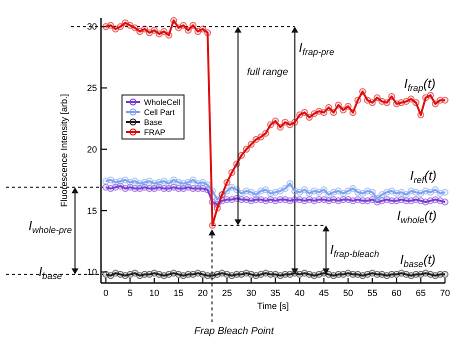 The width and height of the screenshot is (468, 350). Describe the element at coordinates (160, 112) in the screenshot. I see `legend-label: Cell Part` at that location.